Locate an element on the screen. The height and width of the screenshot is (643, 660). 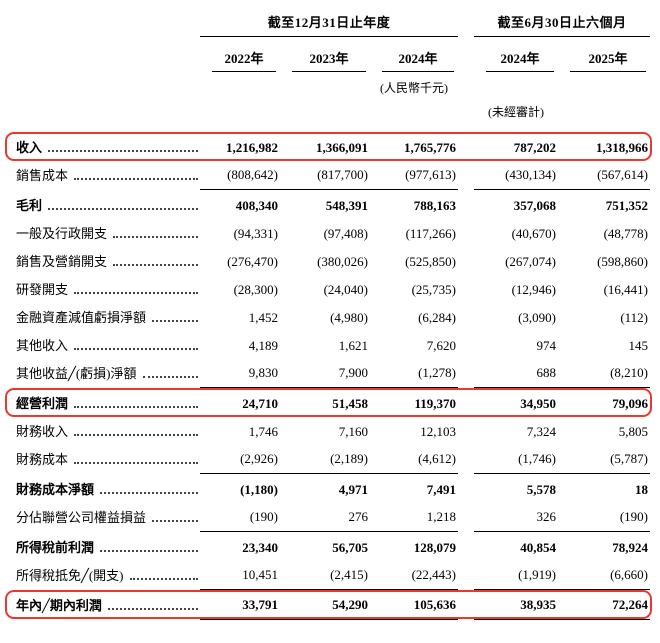
value-cell: 12,103 is located at coordinates (438, 431).